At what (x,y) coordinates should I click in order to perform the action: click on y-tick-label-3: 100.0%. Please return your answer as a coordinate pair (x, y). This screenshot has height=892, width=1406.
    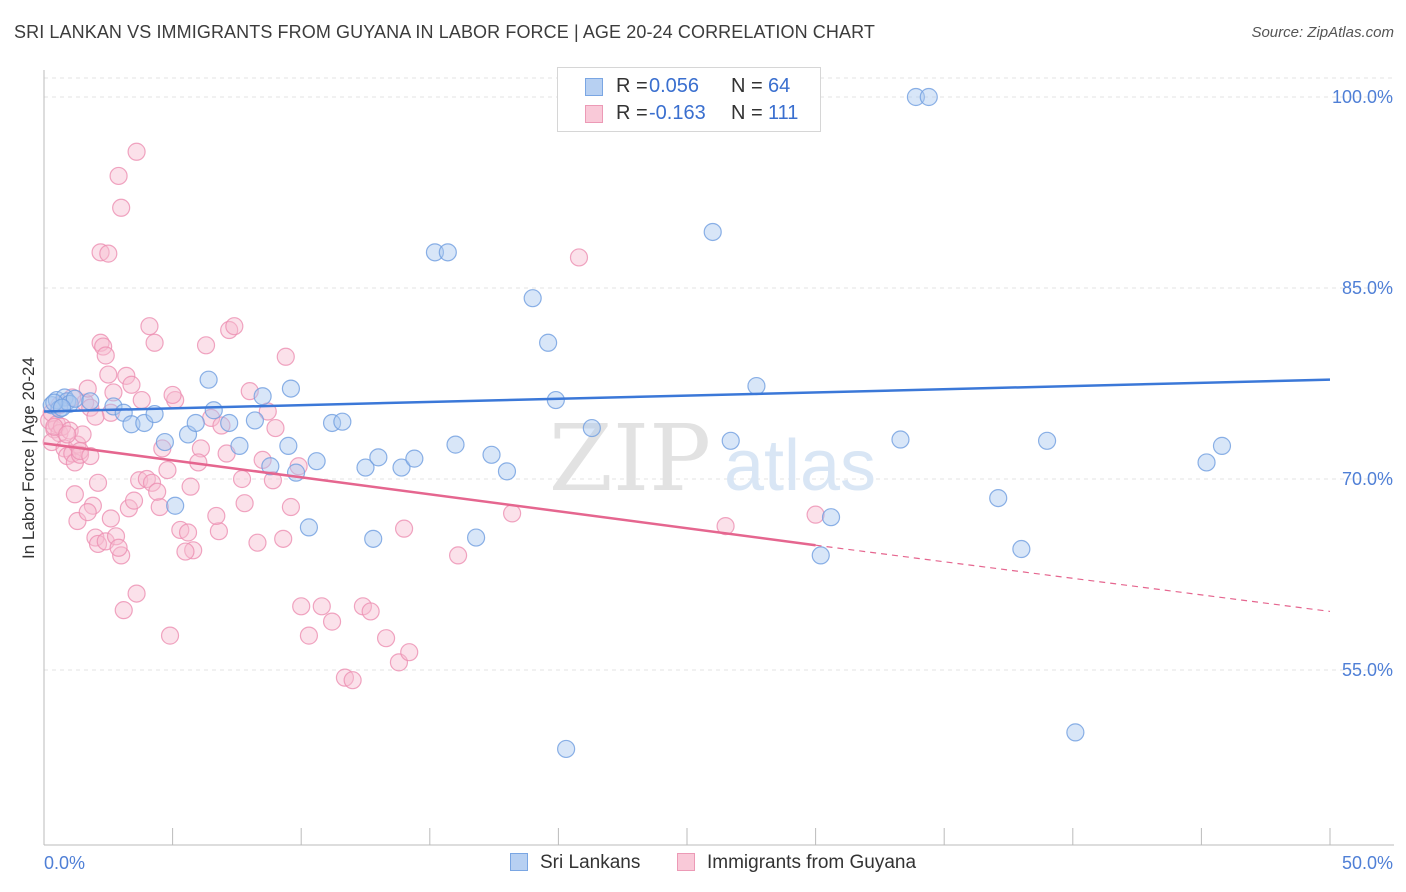
    Looking at the image, I should click on (1362, 97).